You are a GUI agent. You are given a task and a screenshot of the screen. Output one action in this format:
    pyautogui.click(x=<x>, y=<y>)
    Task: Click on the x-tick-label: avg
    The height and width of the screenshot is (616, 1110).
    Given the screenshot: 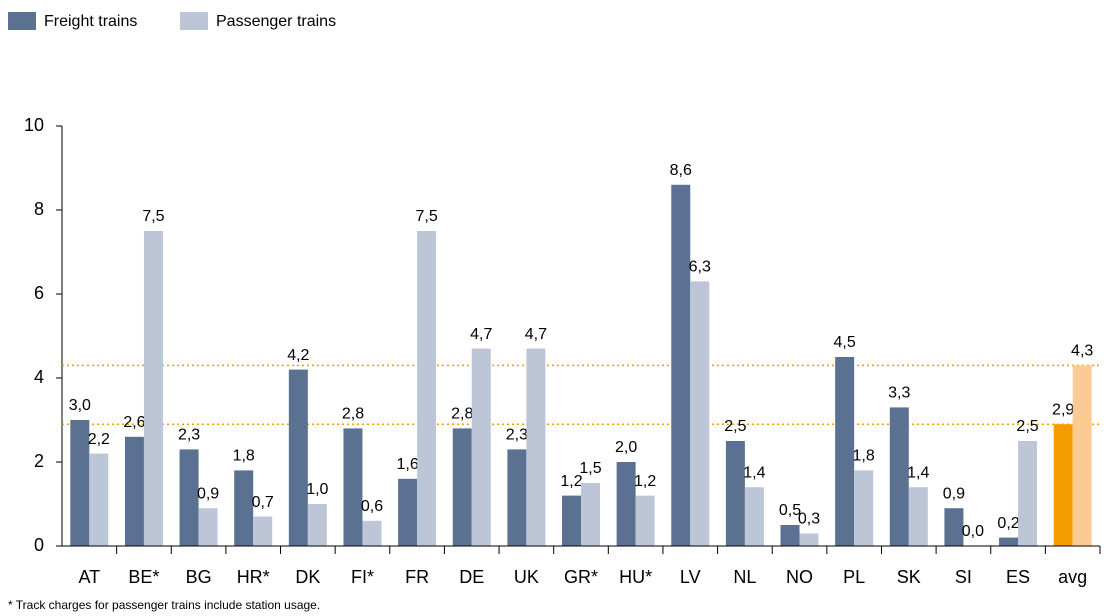 What is the action you would take?
    pyautogui.click(x=1072, y=577)
    